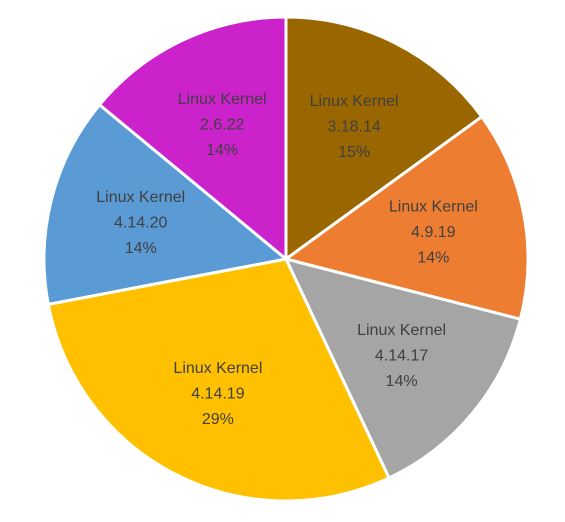  I want to click on slice-label-4-9-19: Linux Kernel 4.9.19 14%, so click(433, 232).